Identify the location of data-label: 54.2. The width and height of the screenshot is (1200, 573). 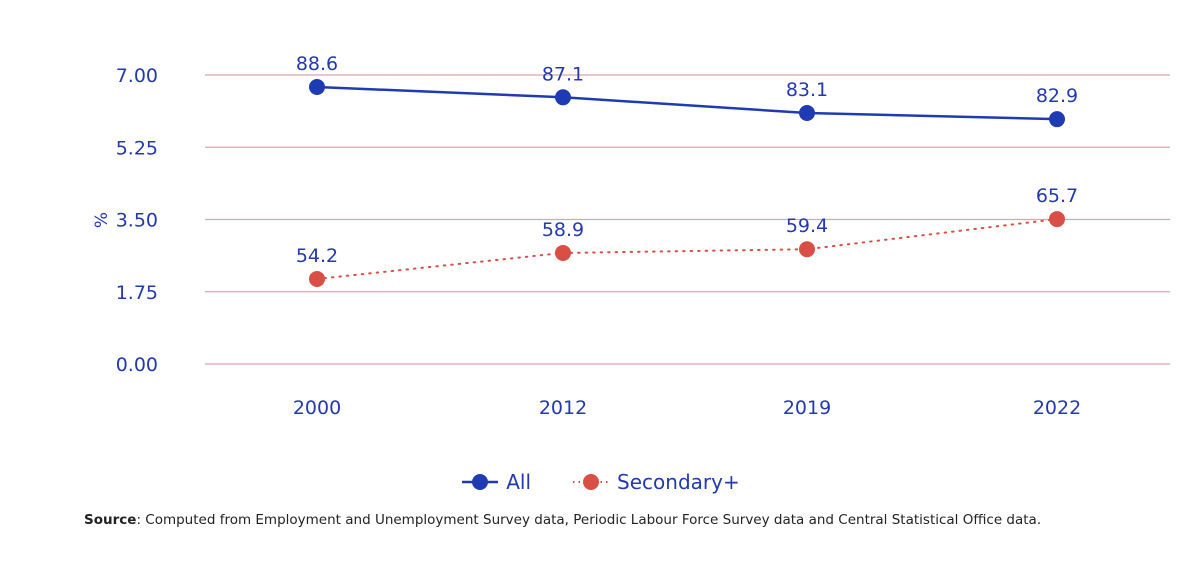
(317, 256).